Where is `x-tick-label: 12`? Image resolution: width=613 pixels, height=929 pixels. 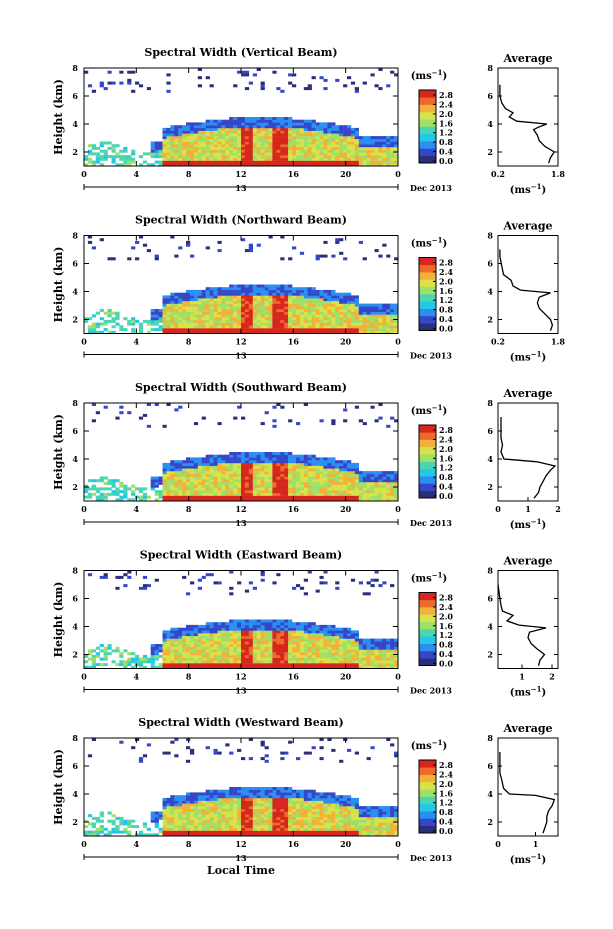
x-tick-label: 12 is located at coordinates (240, 174).